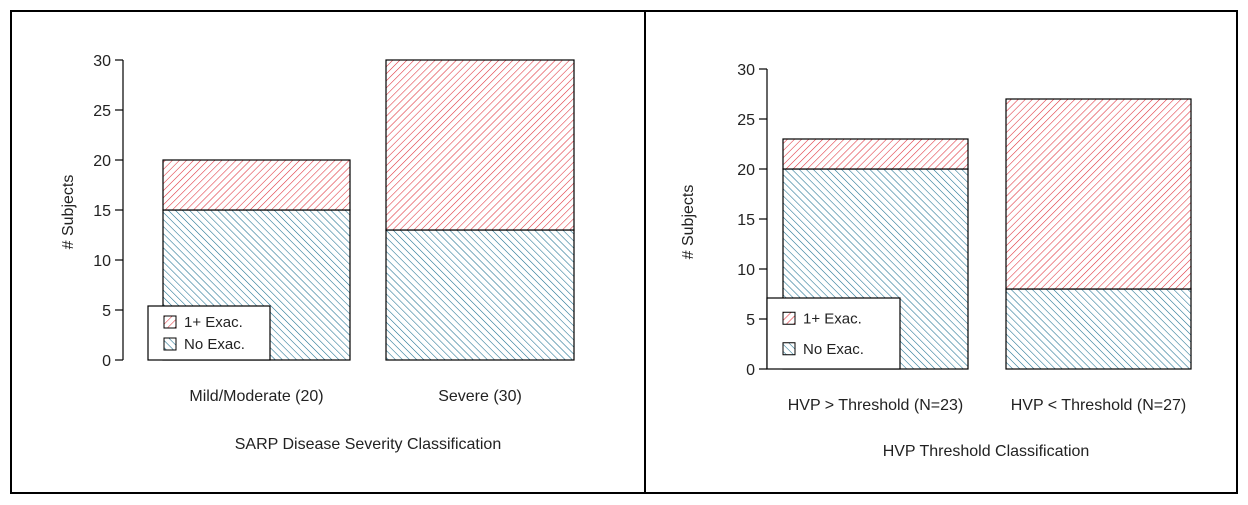 This screenshot has width=1248, height=505. Describe the element at coordinates (833, 349) in the screenshot. I see `right-legend-label-no-exac: No Exac.` at that location.